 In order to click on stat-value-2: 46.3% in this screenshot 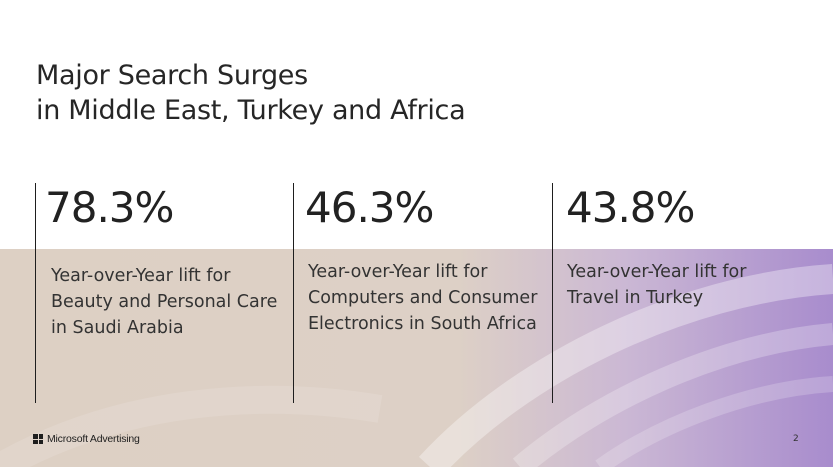, I will do `click(369, 207)`.